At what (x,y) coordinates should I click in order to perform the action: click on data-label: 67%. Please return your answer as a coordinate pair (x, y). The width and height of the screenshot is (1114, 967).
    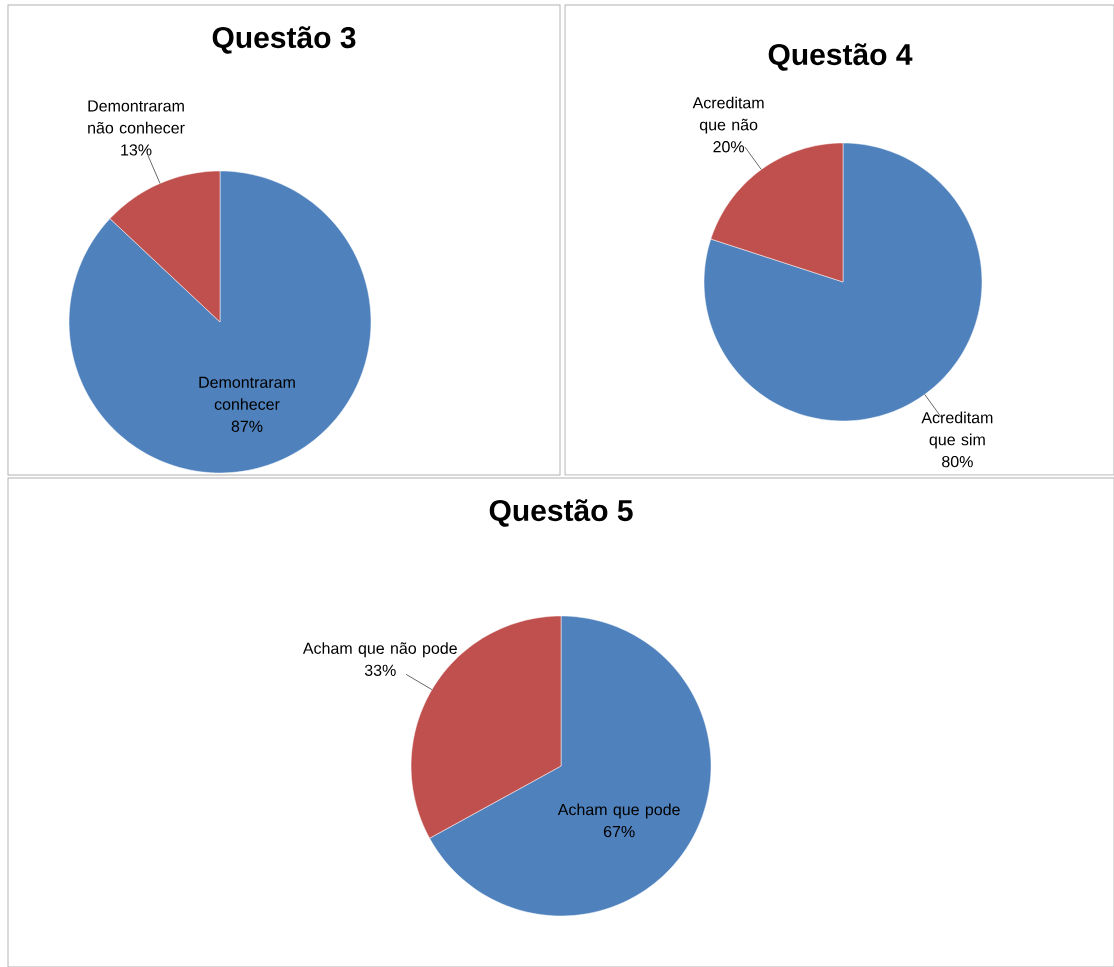
    Looking at the image, I should click on (619, 831).